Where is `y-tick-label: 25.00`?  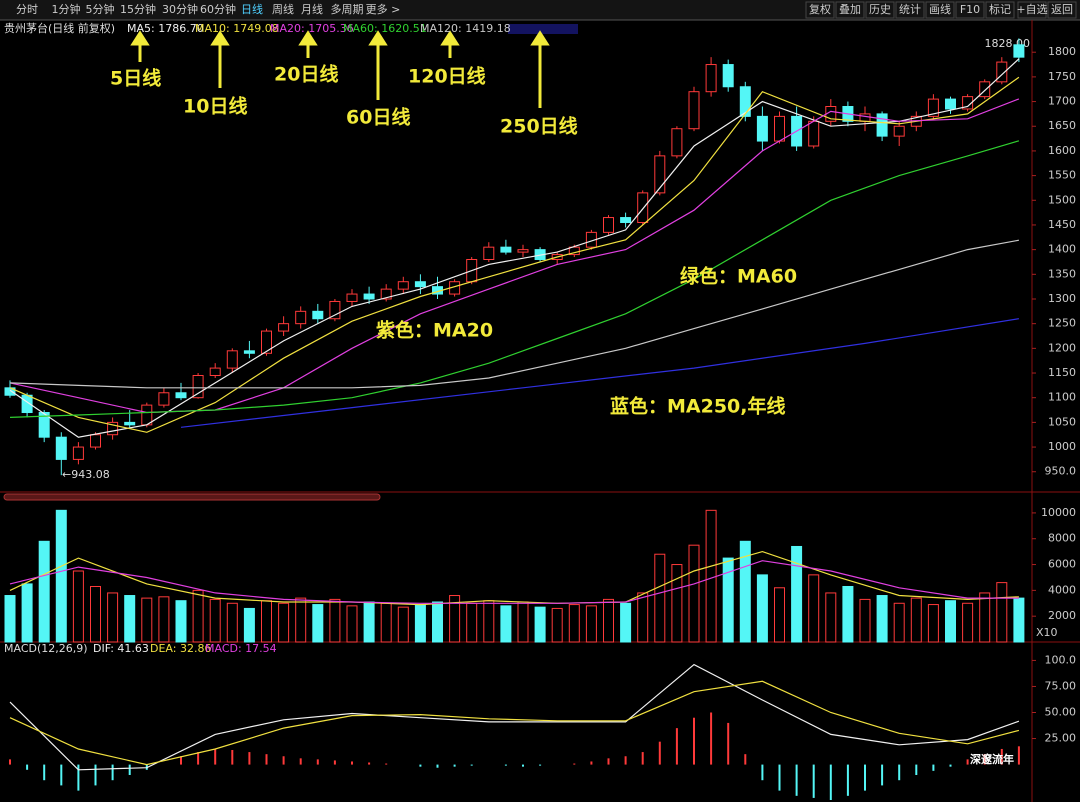 y-tick-label: 25.00 is located at coordinates (1061, 738).